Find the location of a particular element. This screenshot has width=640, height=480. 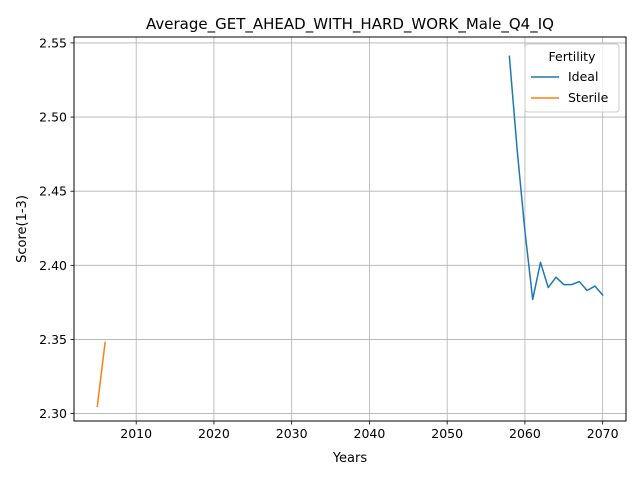

y-axis-label: Score(1-3) is located at coordinates (22, 229).